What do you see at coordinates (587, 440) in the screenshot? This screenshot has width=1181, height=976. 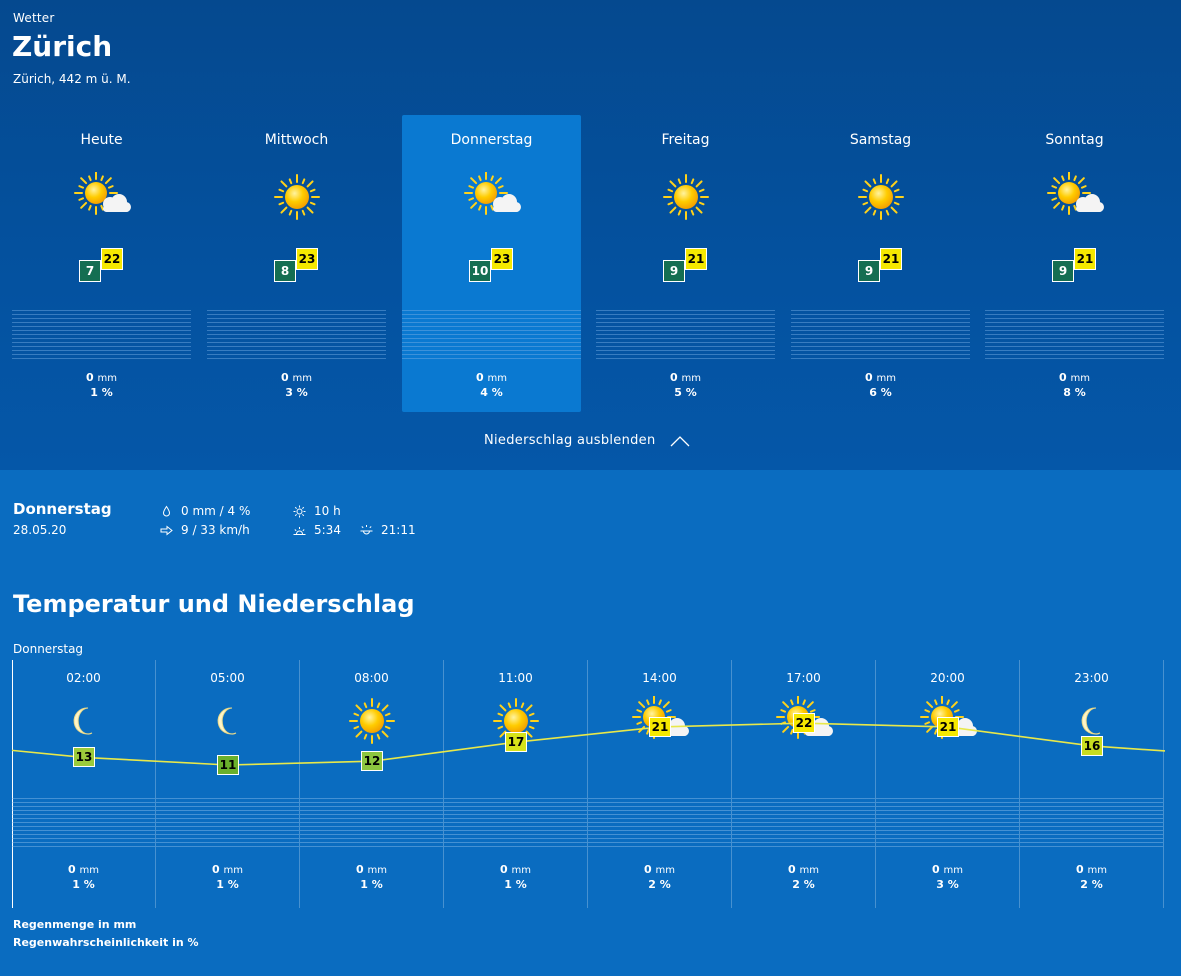 I see `precipitation-toggle: Niederschlag ausblenden` at bounding box center [587, 440].